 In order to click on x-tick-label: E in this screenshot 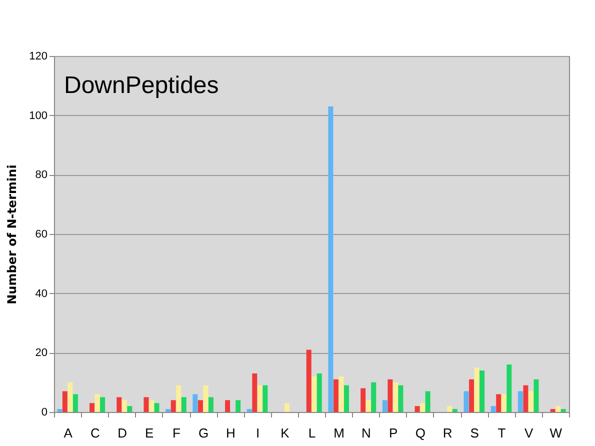, I will do `click(149, 433)`.